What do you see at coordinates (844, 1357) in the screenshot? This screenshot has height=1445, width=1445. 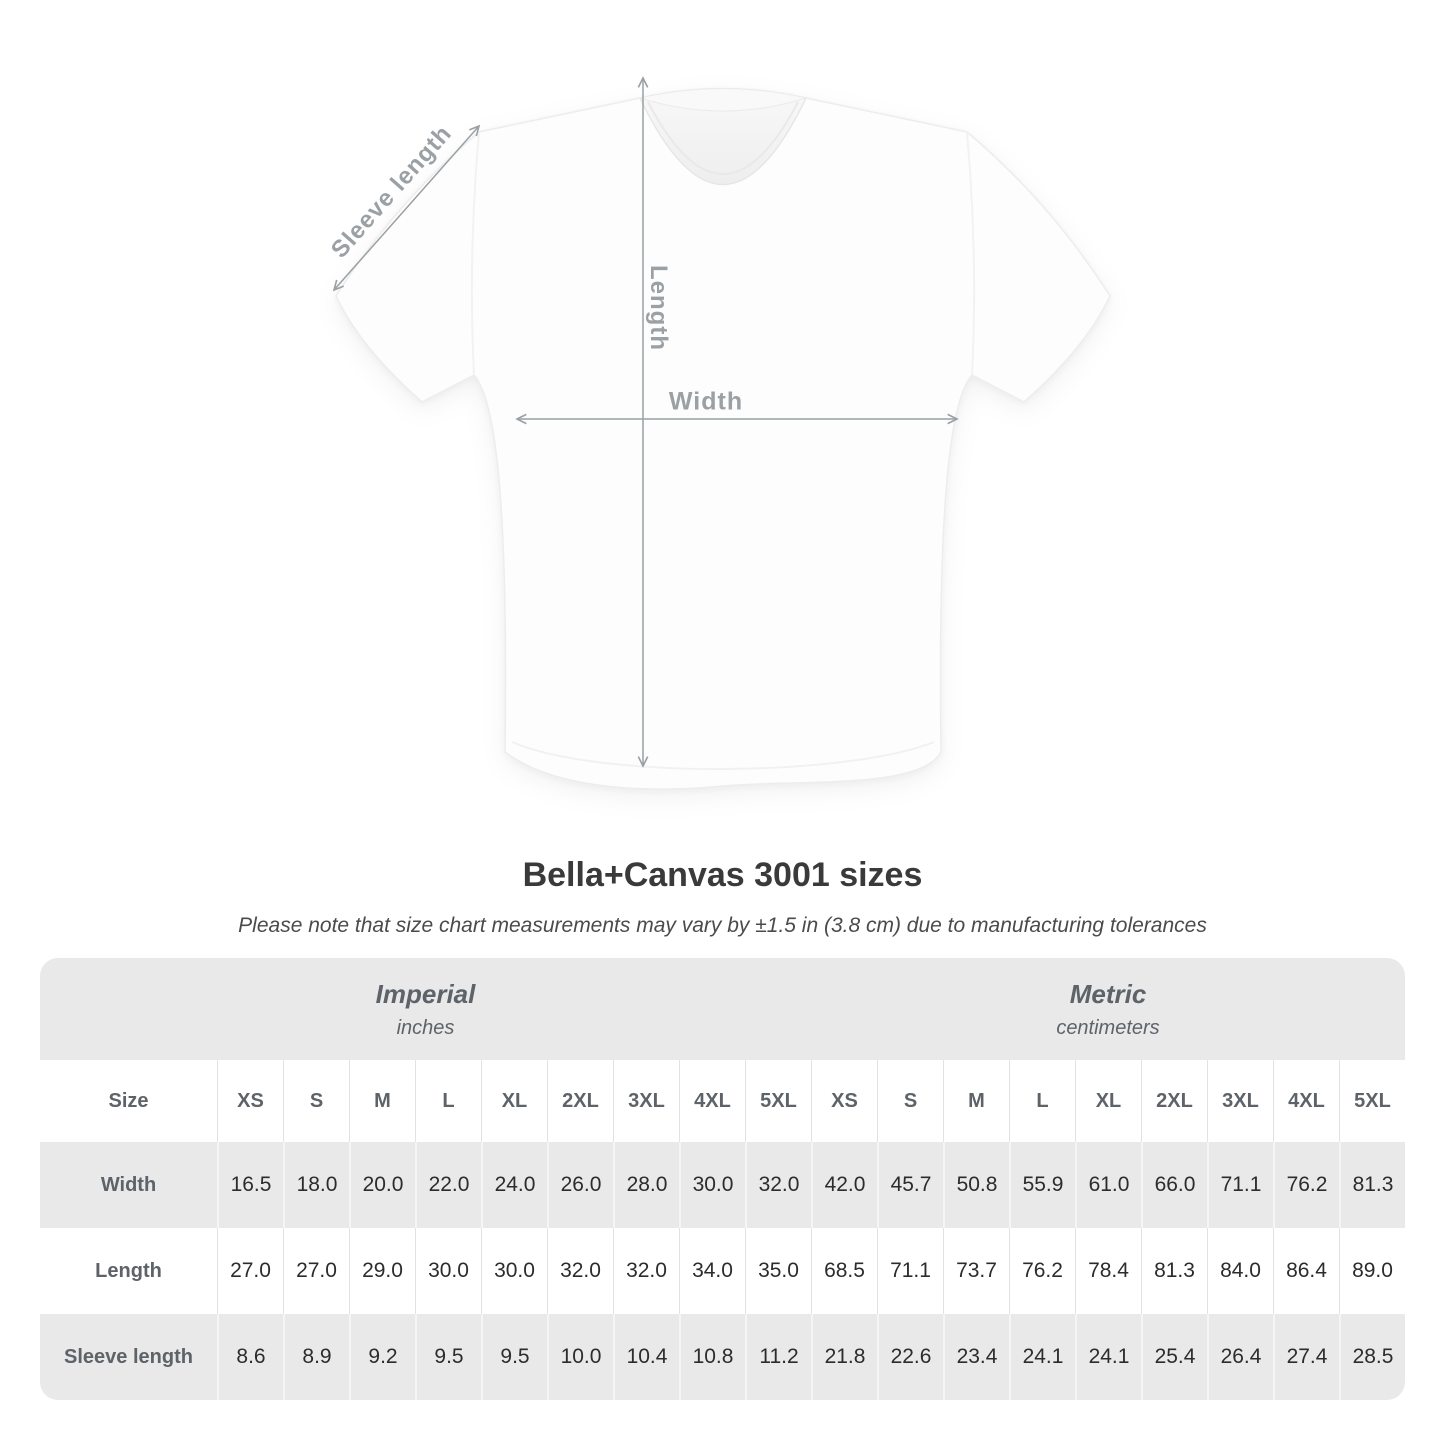 I see `metric-value-cell: 21.8` at bounding box center [844, 1357].